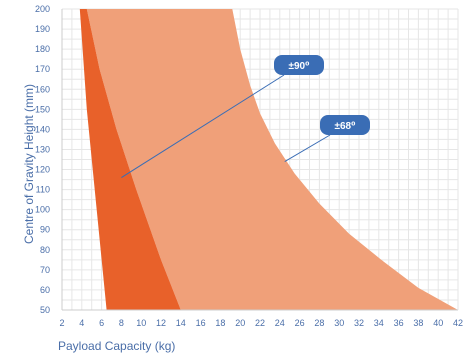  I want to click on x-tick-label: 26, so click(300, 323).